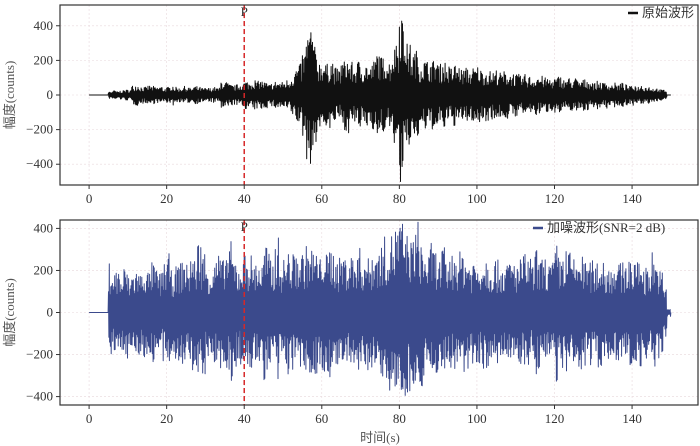 This screenshot has height=446, width=700. I want to click on legend-label: 原始波形, so click(668, 12).